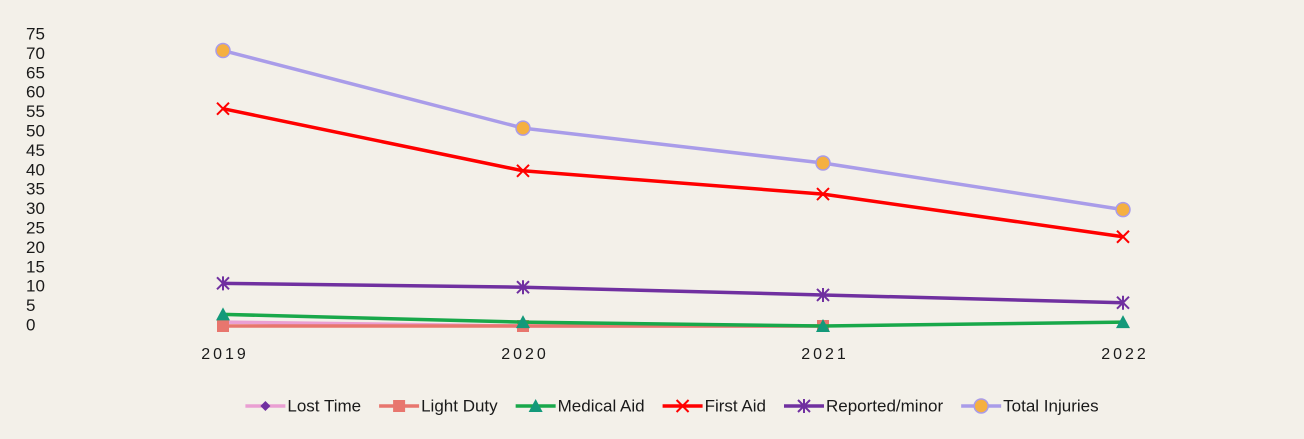 The height and width of the screenshot is (439, 1304). I want to click on y-tick-label: 40, so click(35, 169).